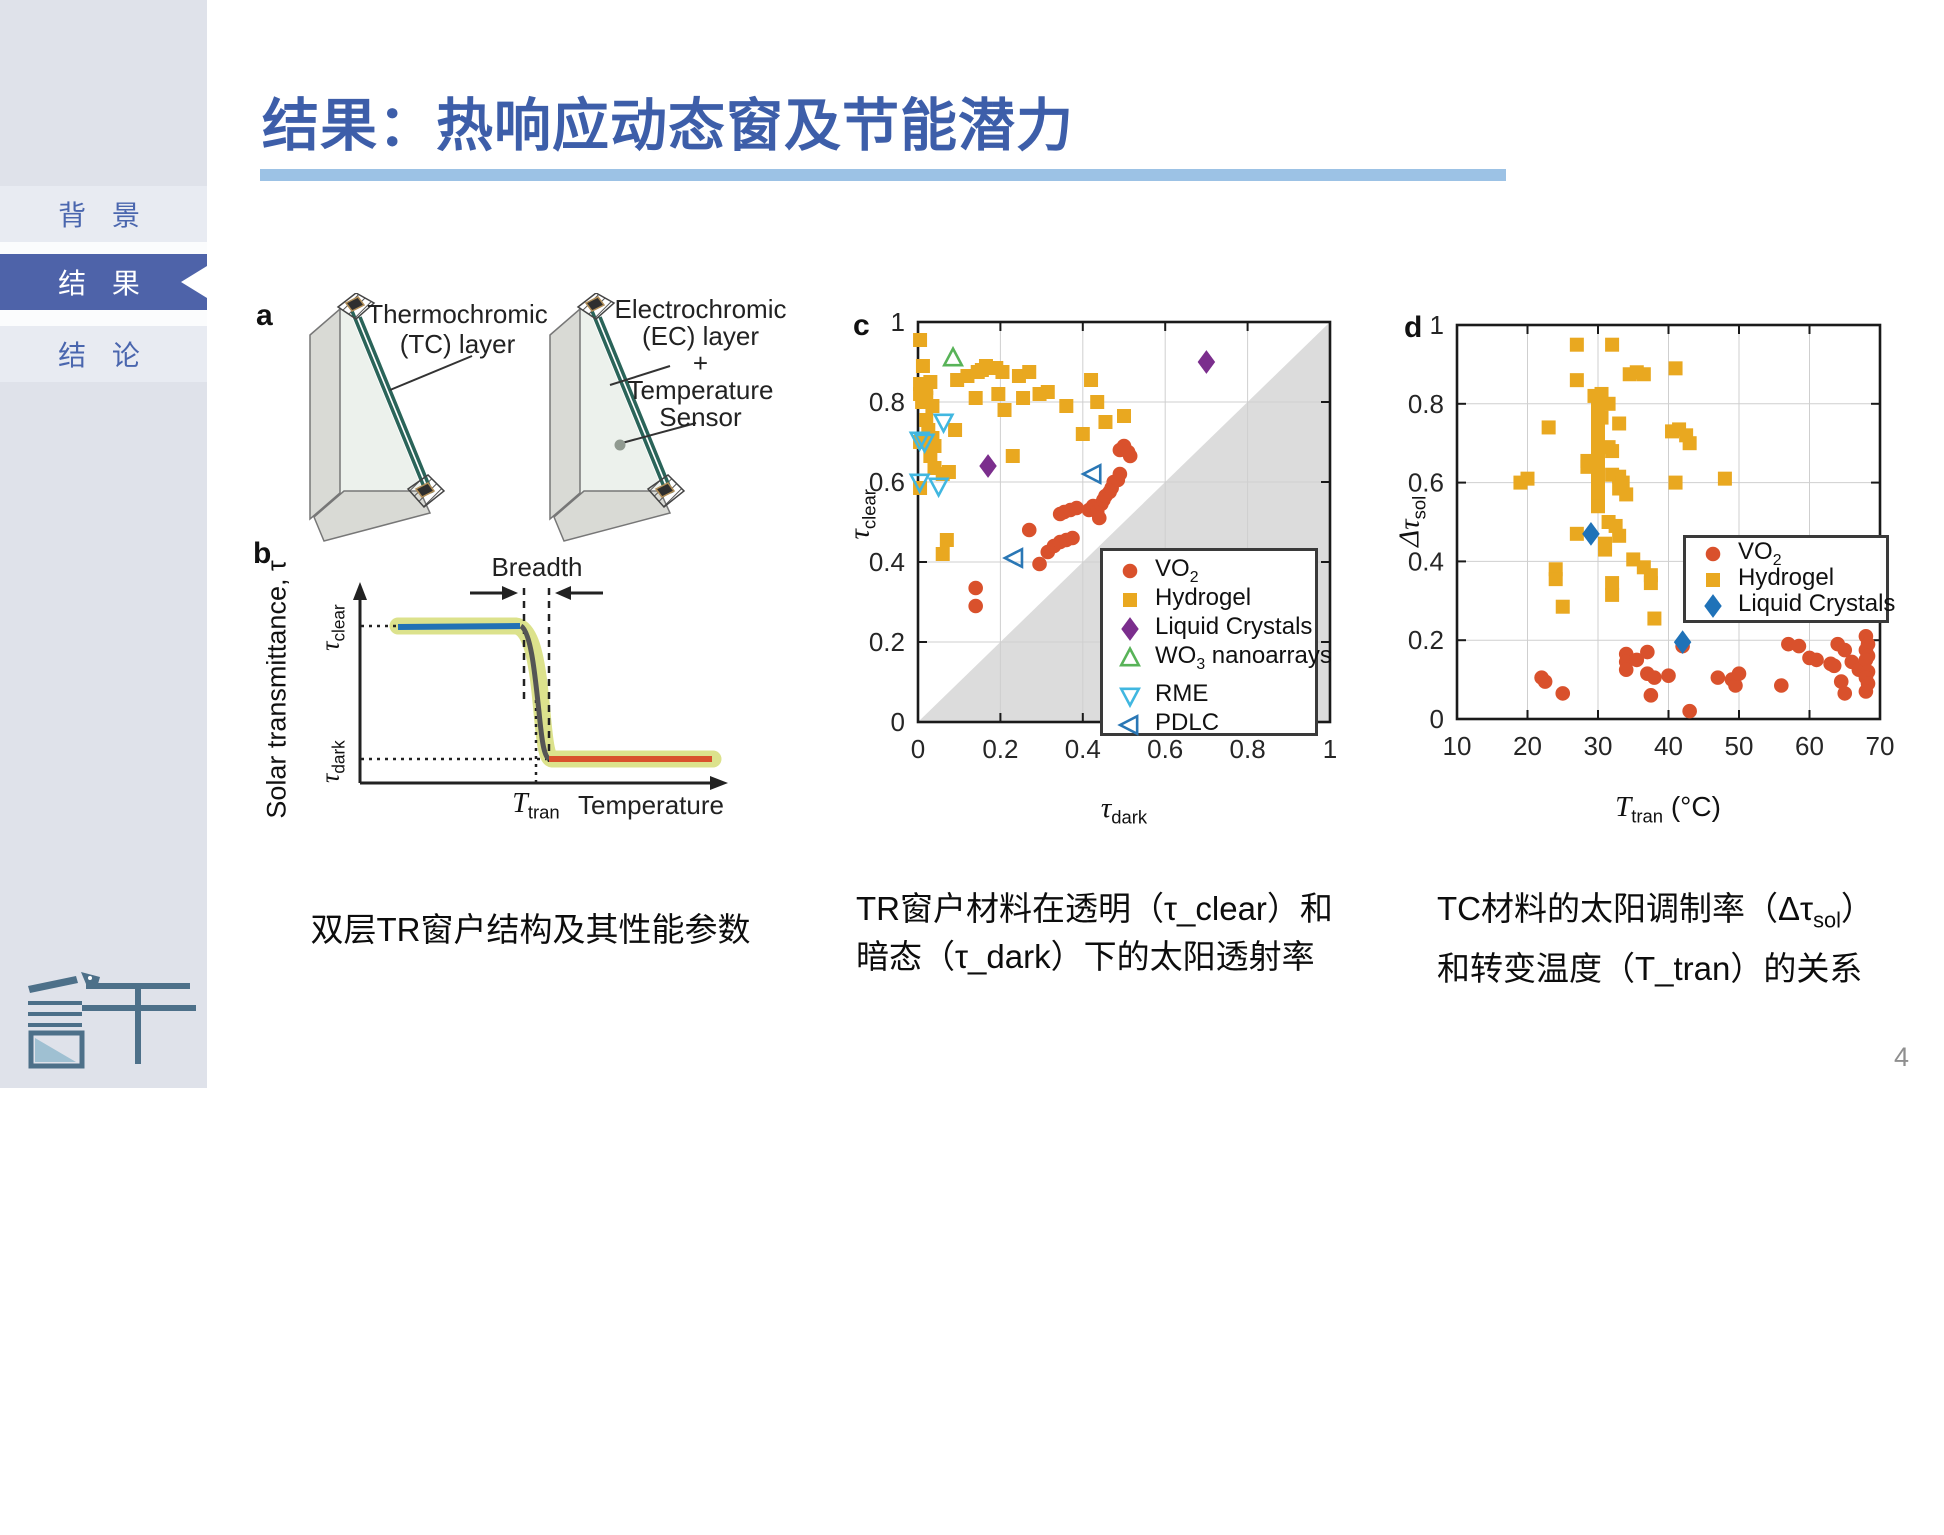 The width and height of the screenshot is (1944, 1535). What do you see at coordinates (1130, 697) in the screenshot?
I see `rme-marker-icon` at bounding box center [1130, 697].